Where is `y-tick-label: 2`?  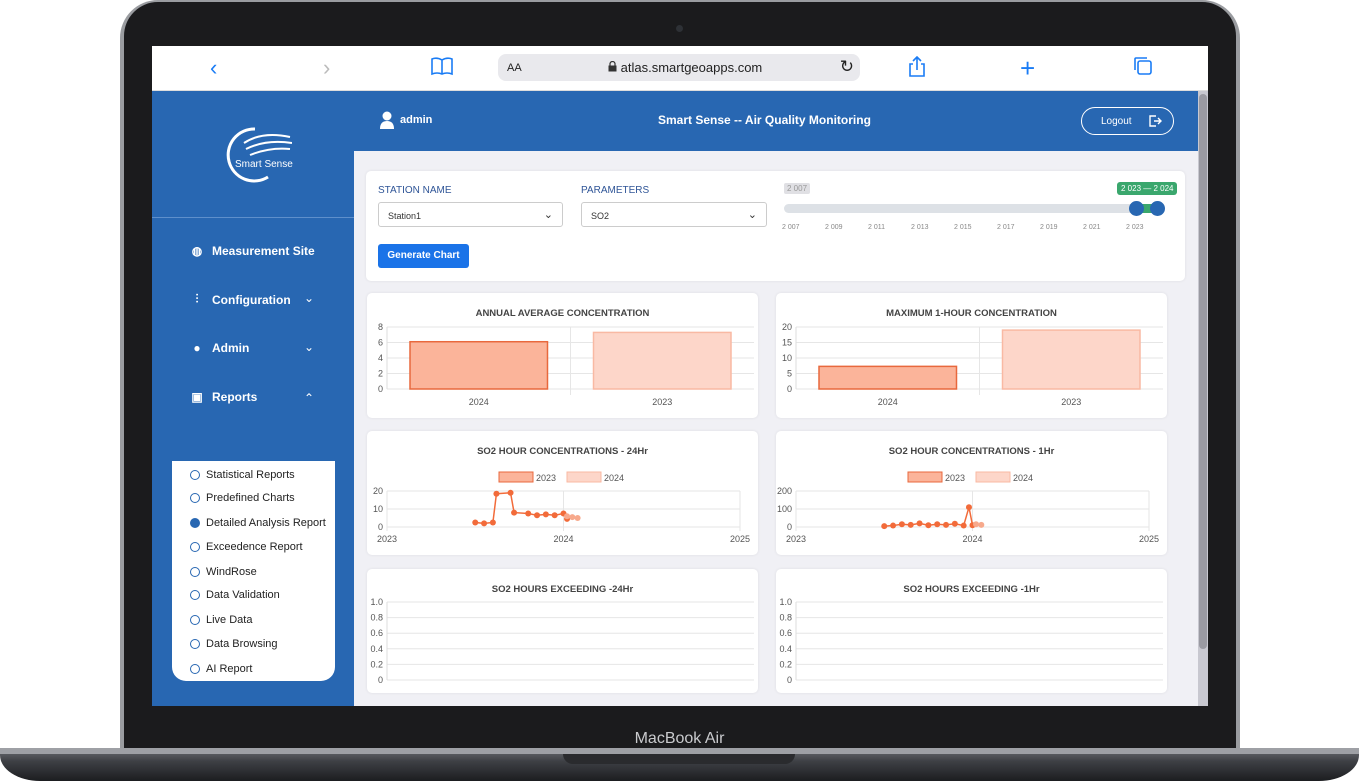
y-tick-label: 2 is located at coordinates (380, 374).